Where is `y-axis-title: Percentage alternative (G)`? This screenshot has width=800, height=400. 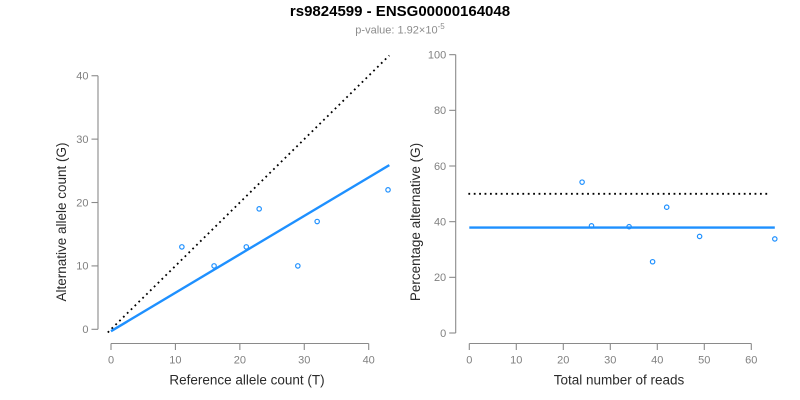 y-axis-title: Percentage alternative (G) is located at coordinates (415, 222).